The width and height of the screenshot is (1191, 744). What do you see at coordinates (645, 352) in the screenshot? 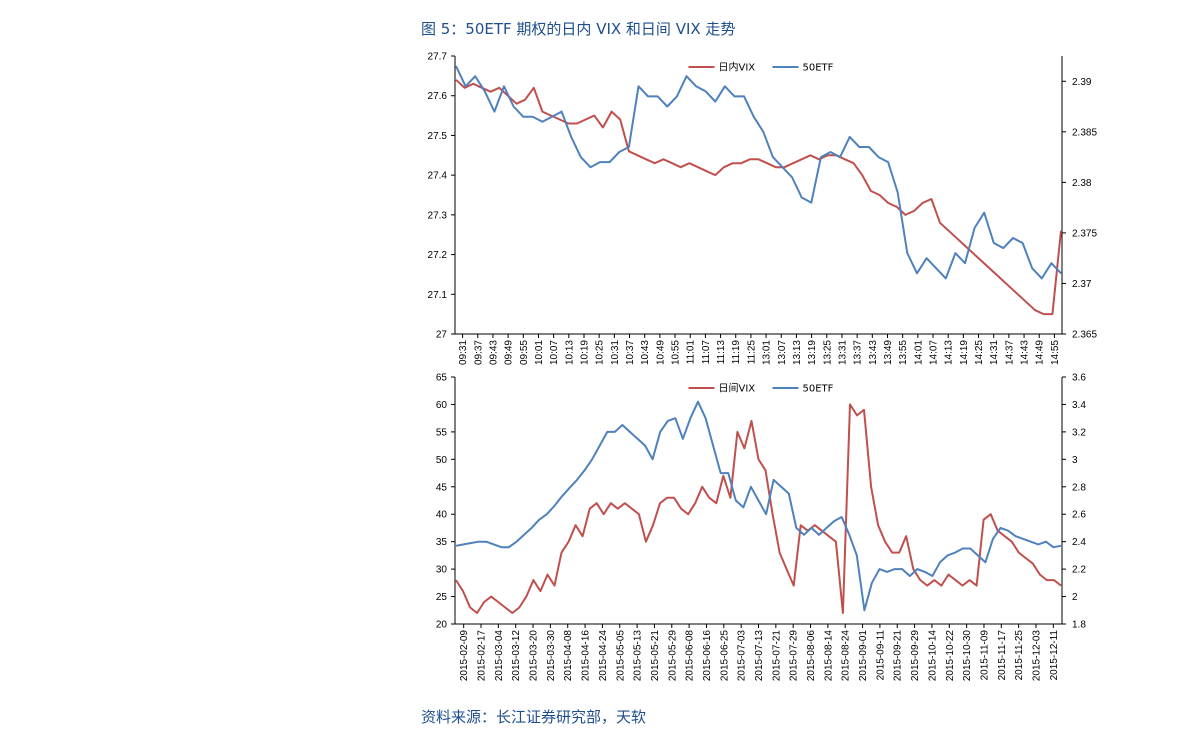
I see `x-tick-label: 10:43` at bounding box center [645, 352].